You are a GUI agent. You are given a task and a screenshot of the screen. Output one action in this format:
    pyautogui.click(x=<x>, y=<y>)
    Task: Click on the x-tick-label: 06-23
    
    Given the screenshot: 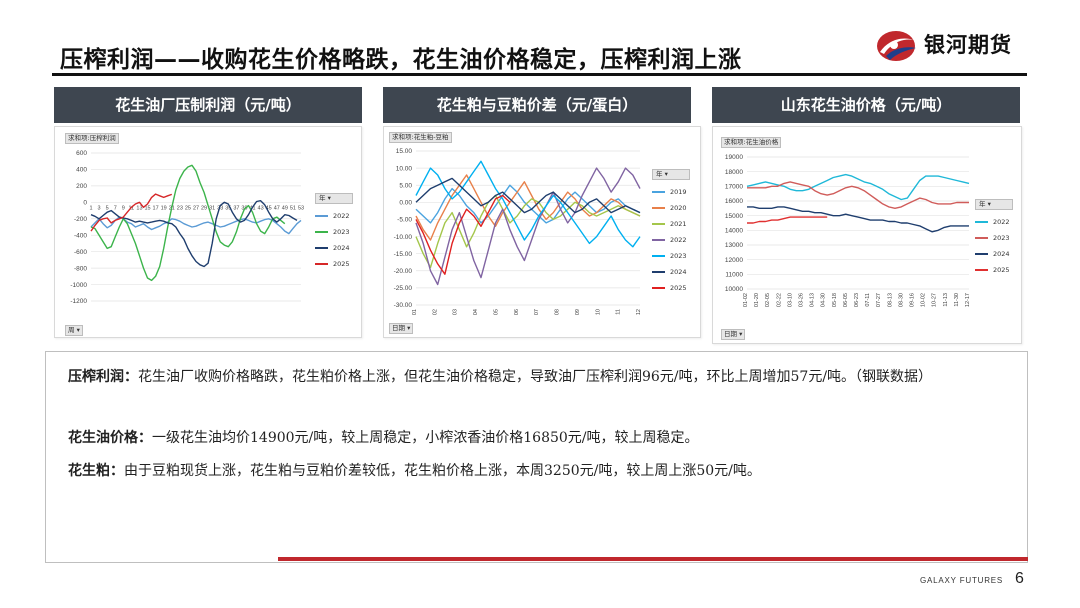 What is the action you would take?
    pyautogui.click(x=857, y=300)
    